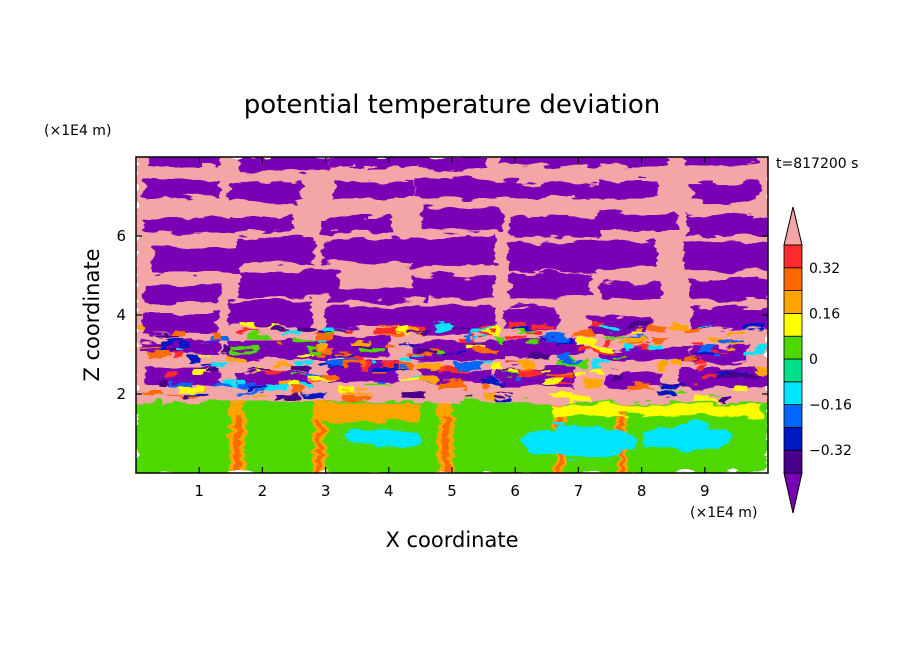  What do you see at coordinates (813, 360) in the screenshot?
I see `colorbar-tick-label: 0` at bounding box center [813, 360].